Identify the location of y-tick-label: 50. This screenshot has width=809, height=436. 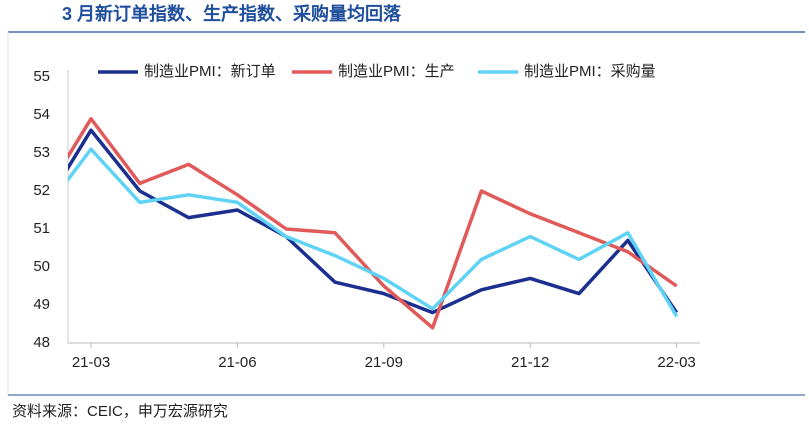
(41, 266).